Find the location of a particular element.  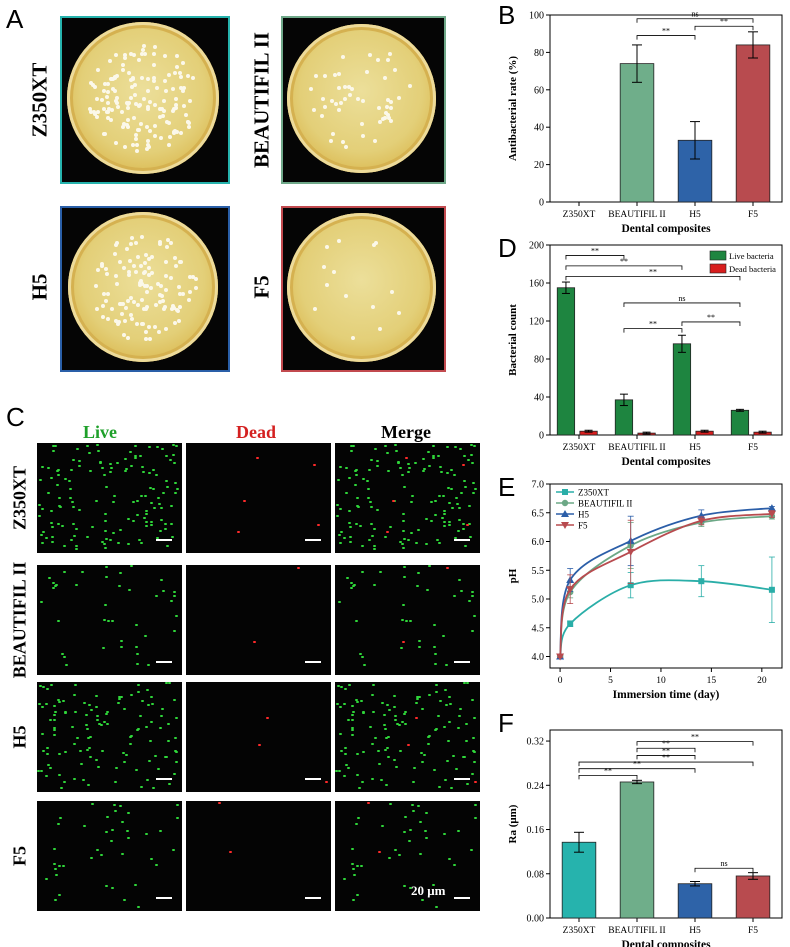

marker-triangle is located at coordinates (570, 590).